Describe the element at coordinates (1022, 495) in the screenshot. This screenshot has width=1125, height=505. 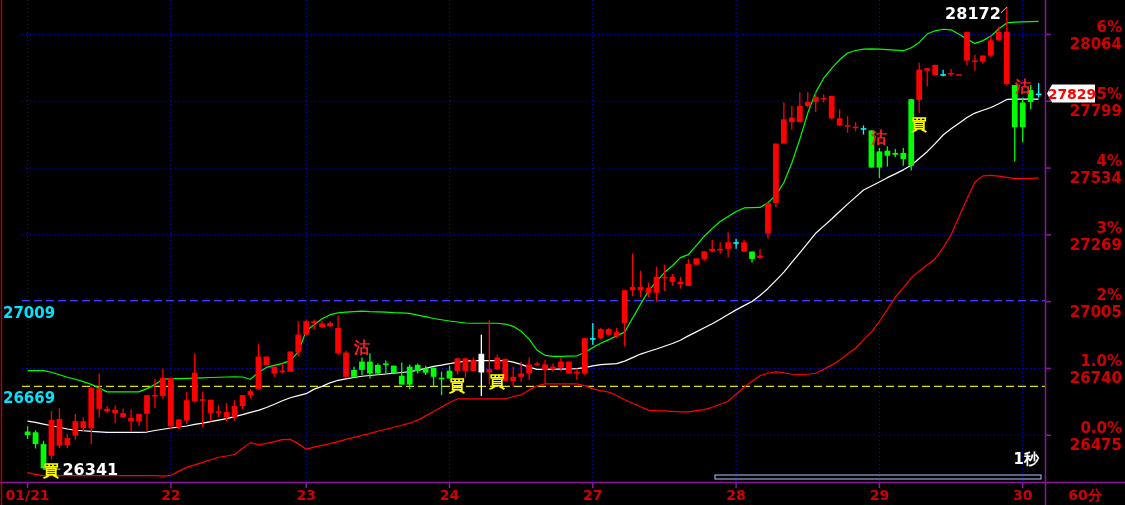
I see `x-tick-label: 30` at that location.